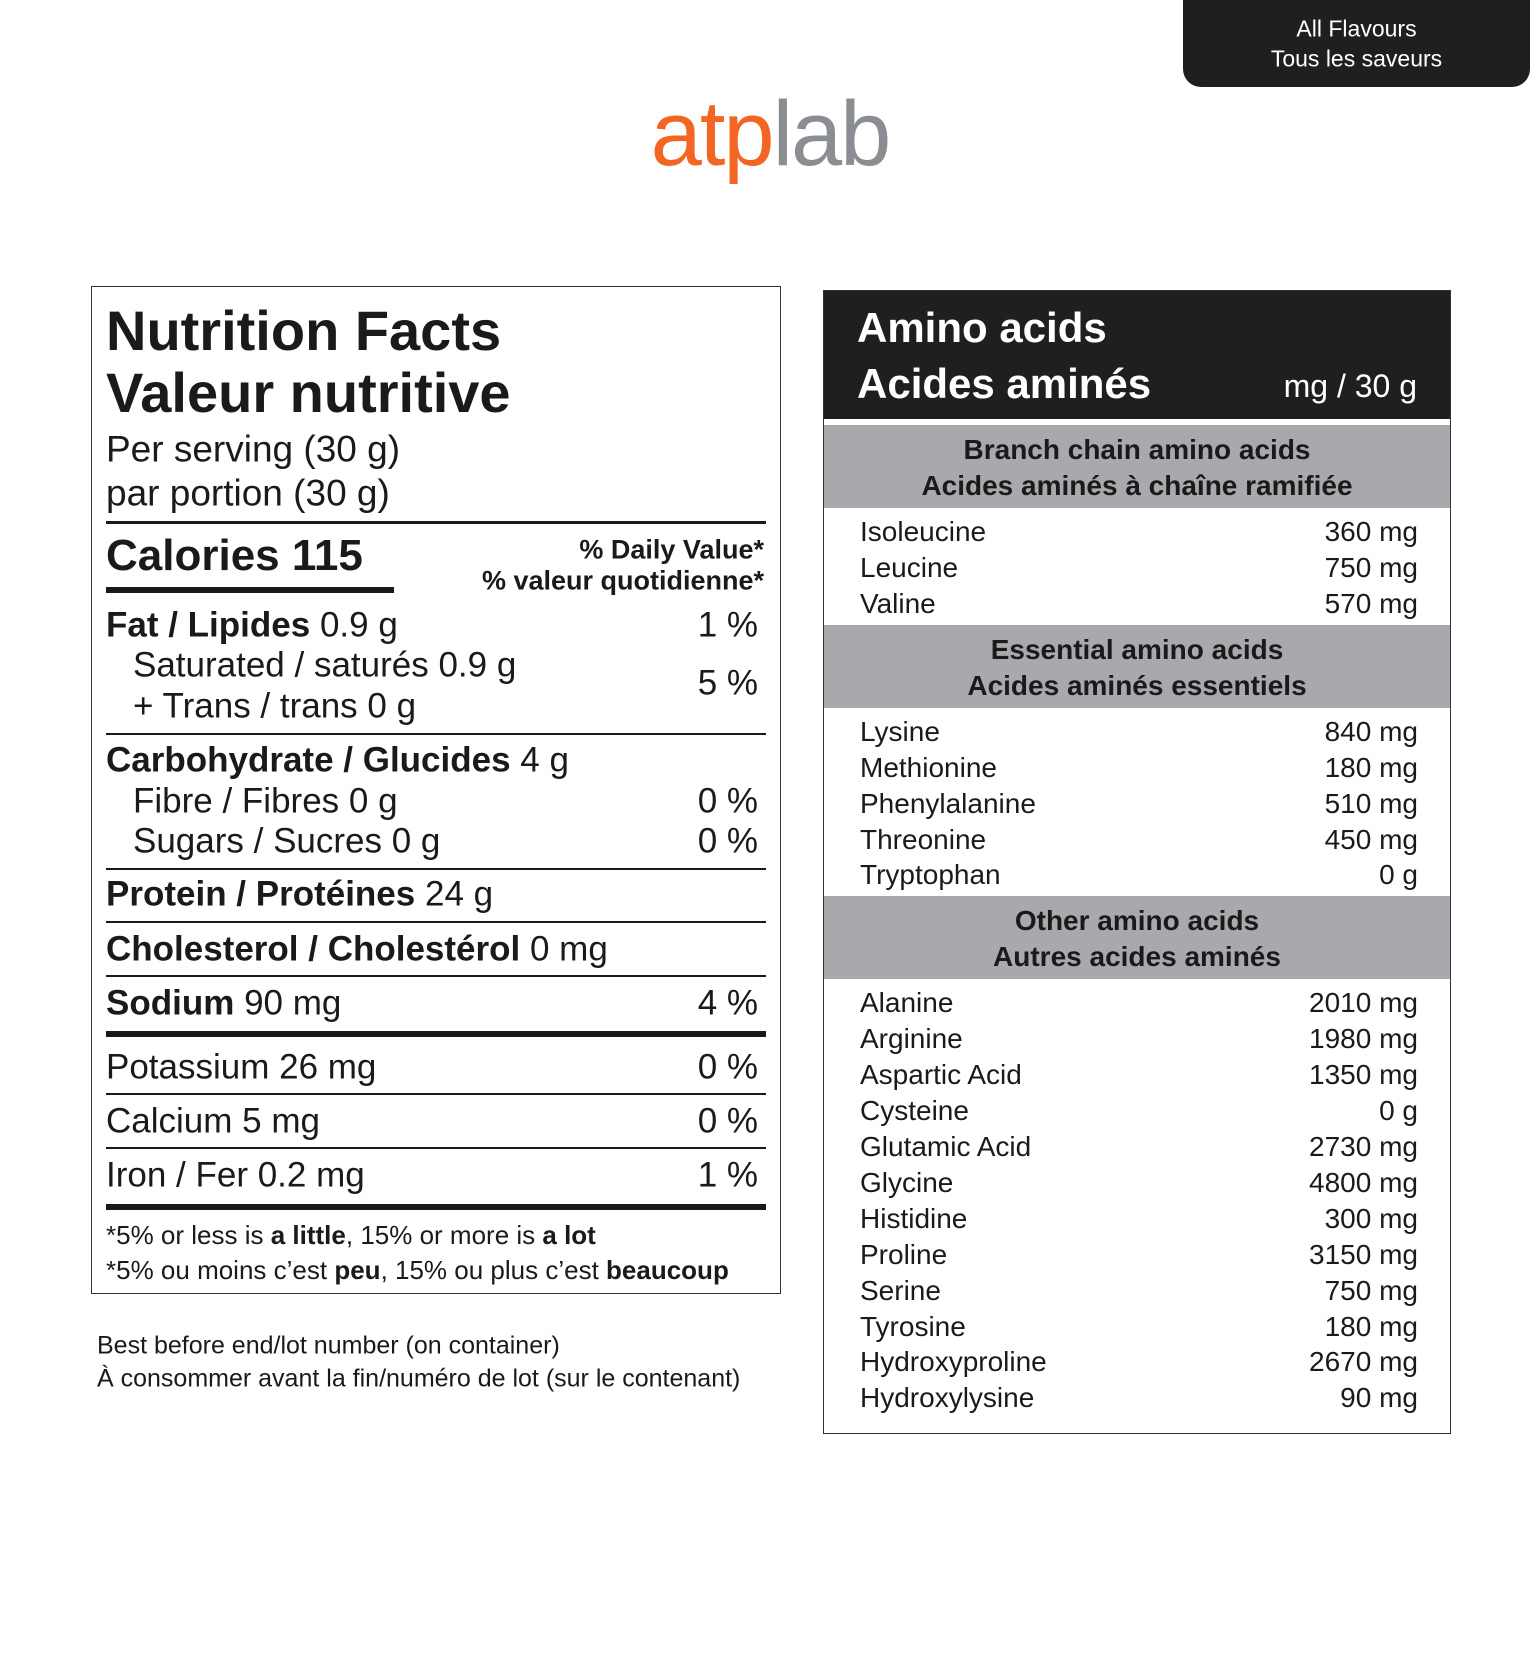 The height and width of the screenshot is (1673, 1540). I want to click on title: Amino acids, so click(982, 327).